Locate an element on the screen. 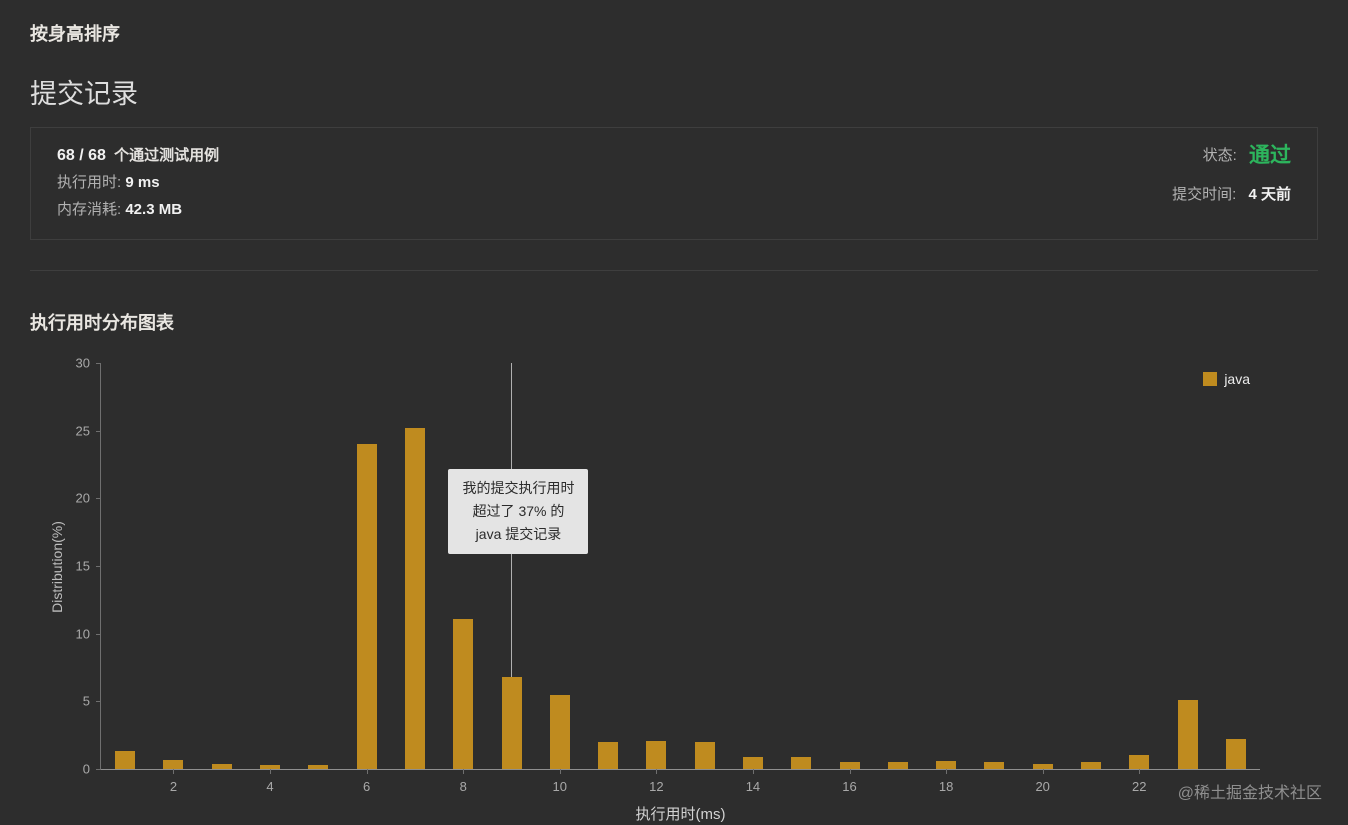 The height and width of the screenshot is (825, 1348). x-tick-label: 20 is located at coordinates (1042, 786).